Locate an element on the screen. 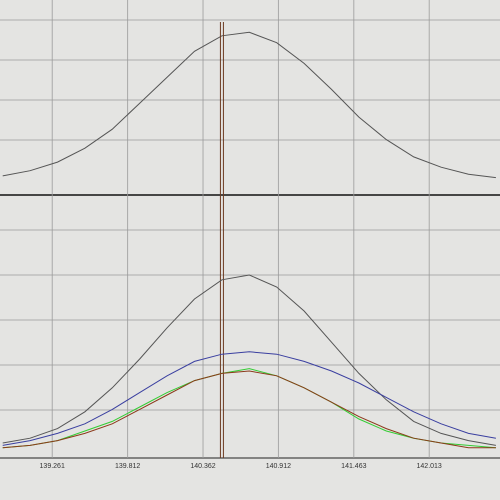 The width and height of the screenshot is (500, 500). x-tick-label: 141.463 is located at coordinates (353, 466).